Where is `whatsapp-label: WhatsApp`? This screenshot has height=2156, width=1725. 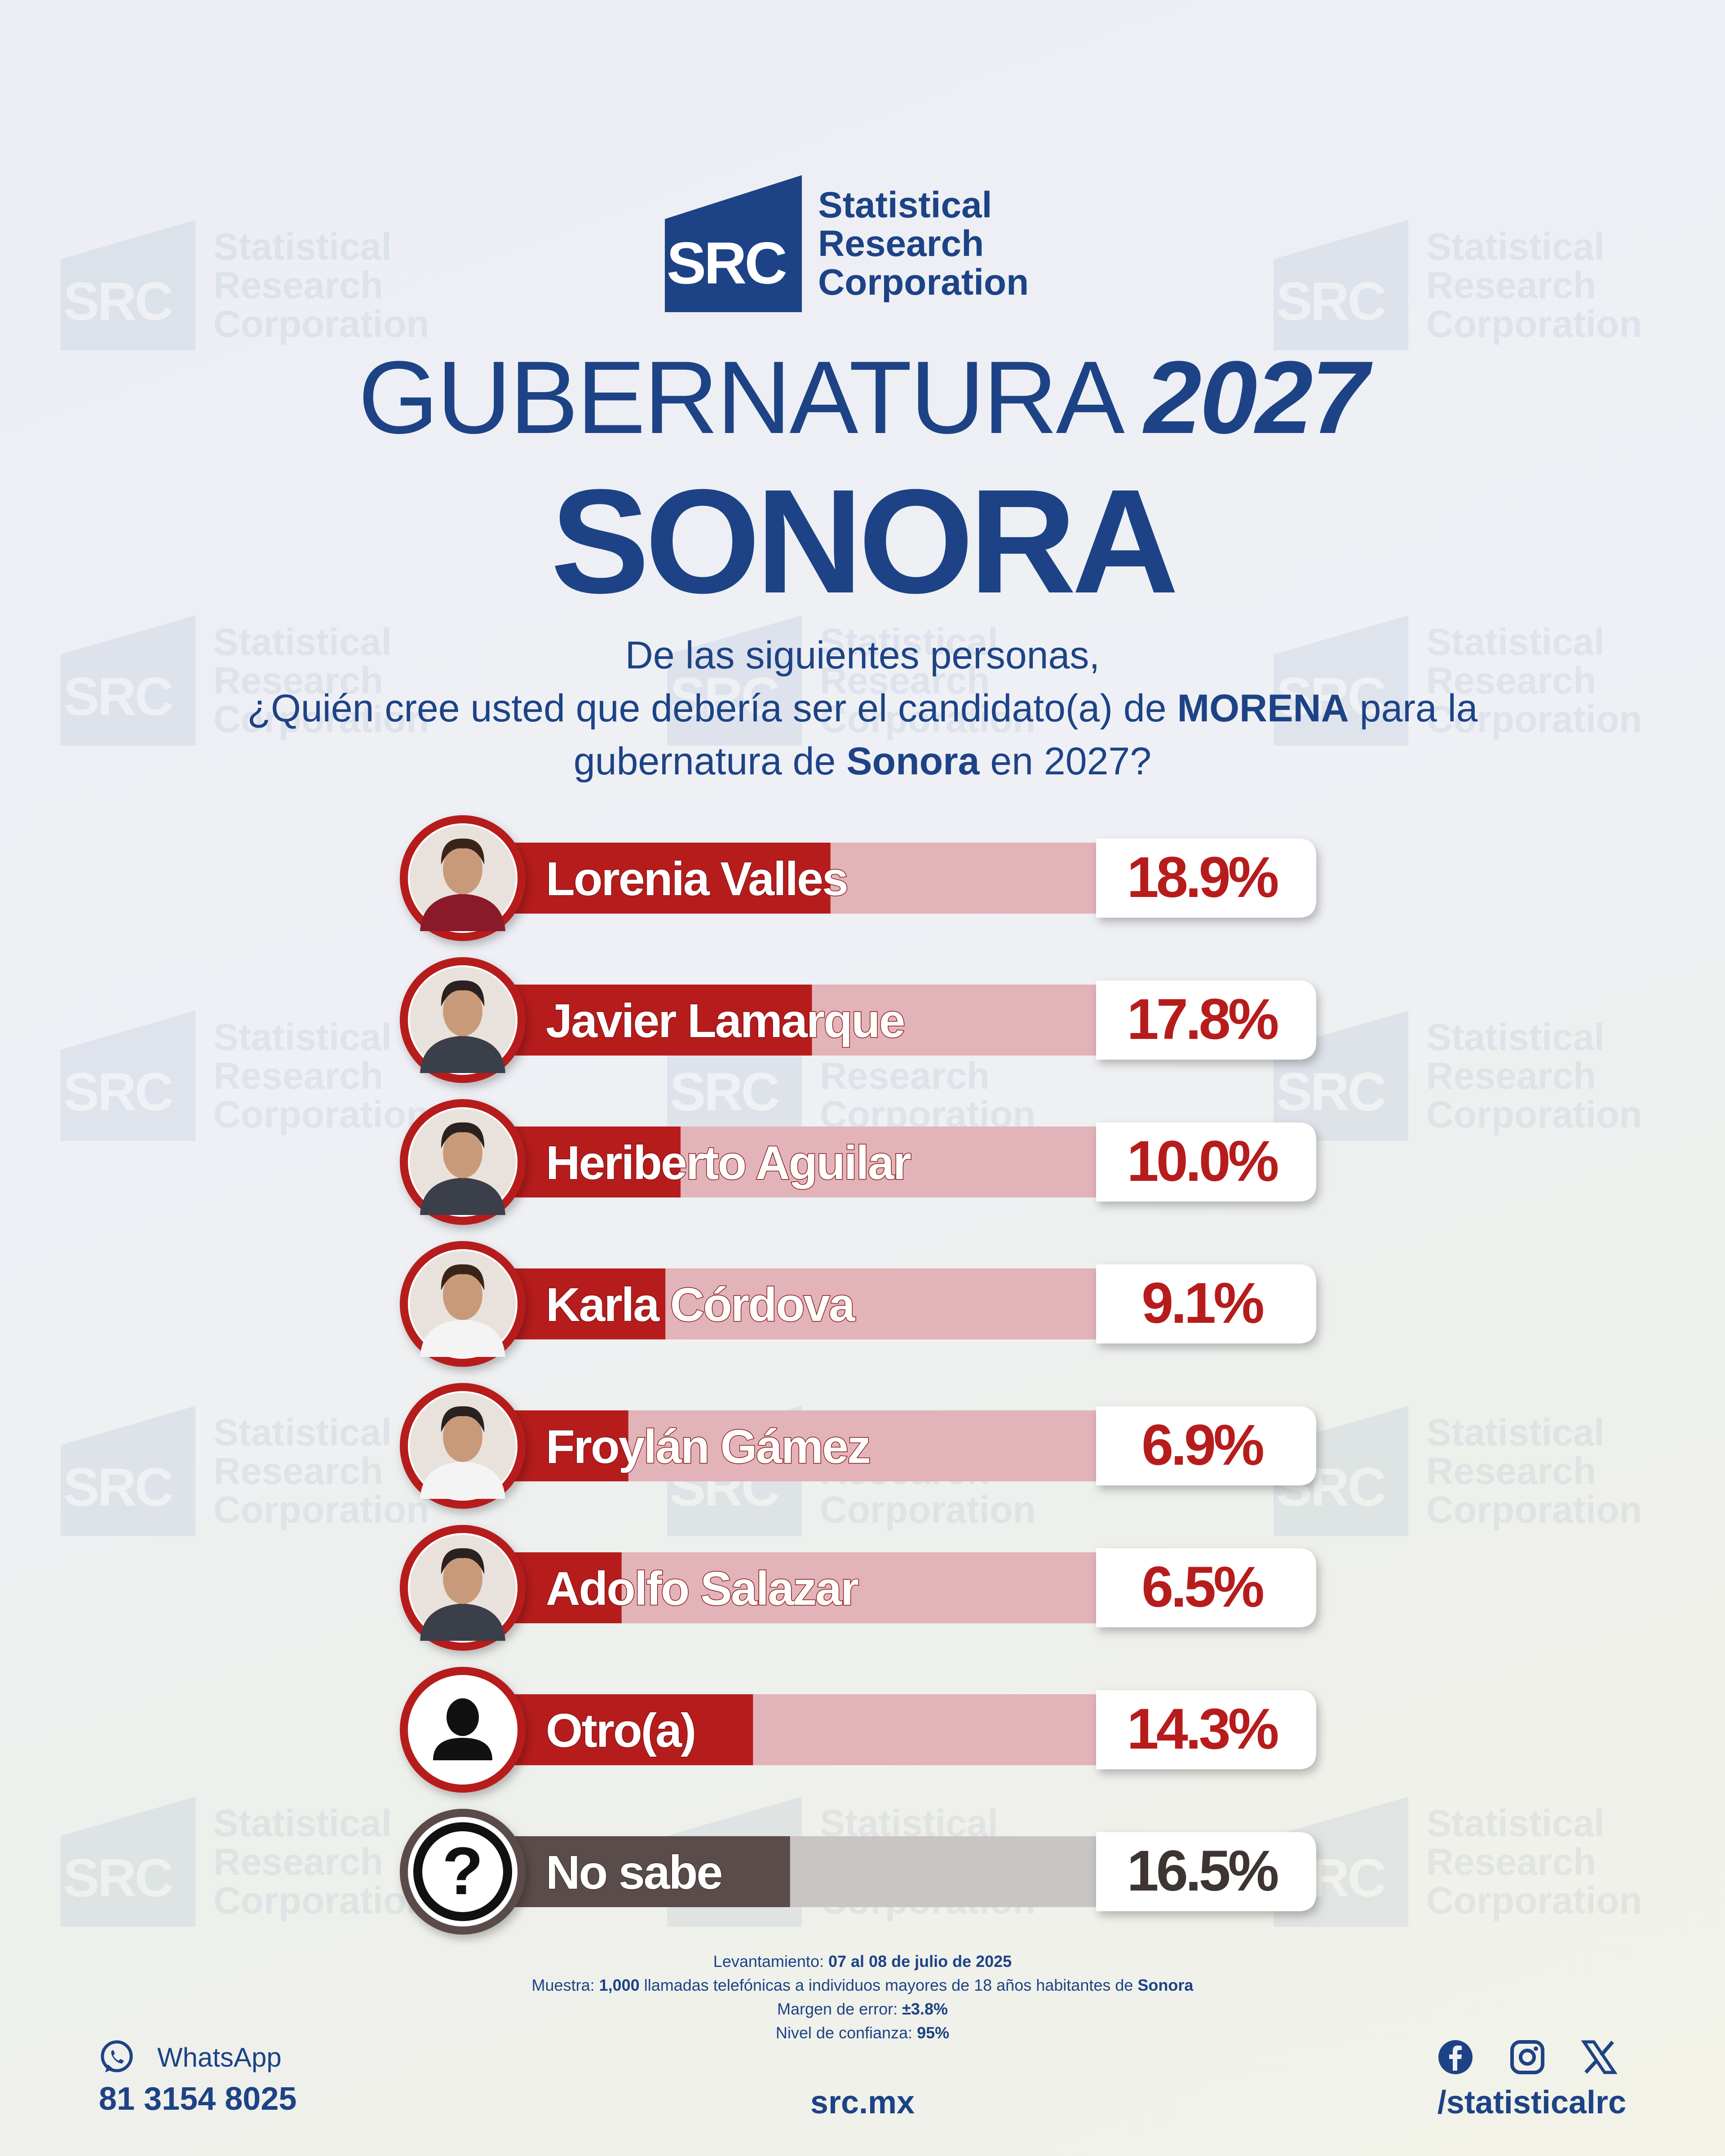 whatsapp-label: WhatsApp is located at coordinates (219, 2057).